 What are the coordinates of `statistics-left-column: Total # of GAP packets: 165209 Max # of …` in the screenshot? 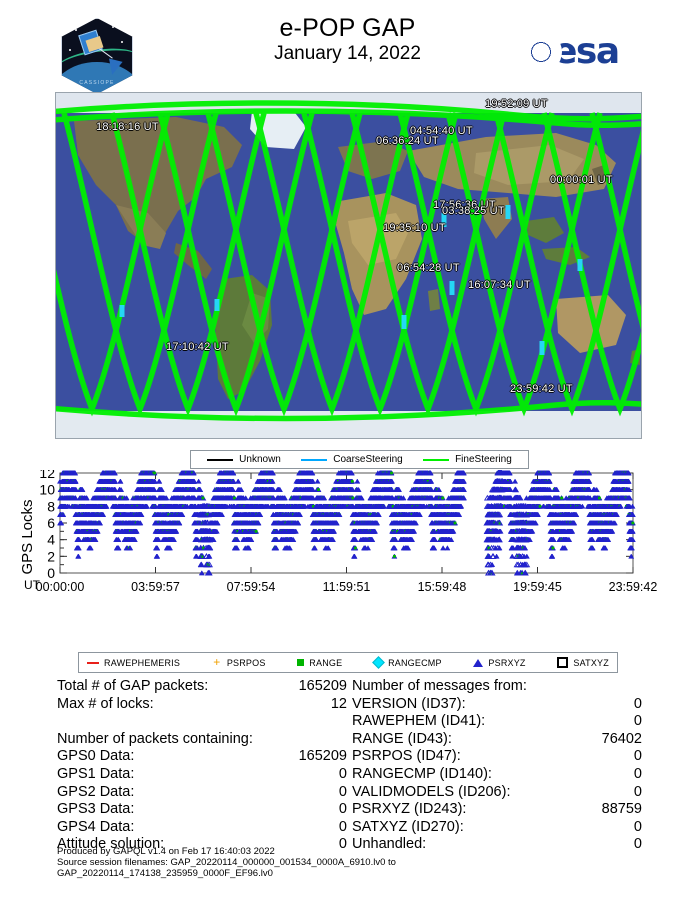 It's located at (202, 766).